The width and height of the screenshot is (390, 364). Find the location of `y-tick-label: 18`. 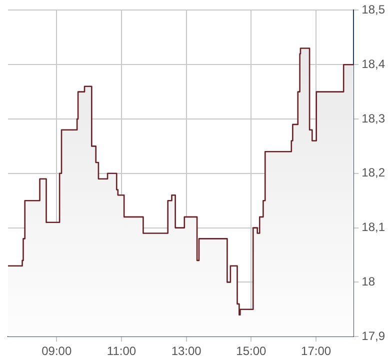

y-tick-label: 18 is located at coordinates (369, 281).